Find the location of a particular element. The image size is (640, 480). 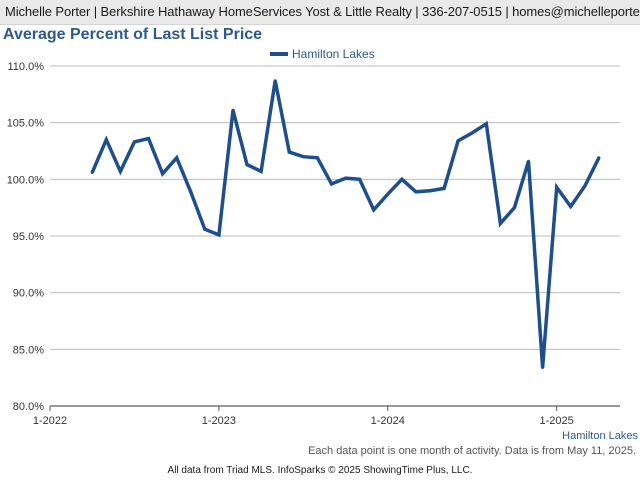

y-tick-label: 80.0% is located at coordinates (28, 407).